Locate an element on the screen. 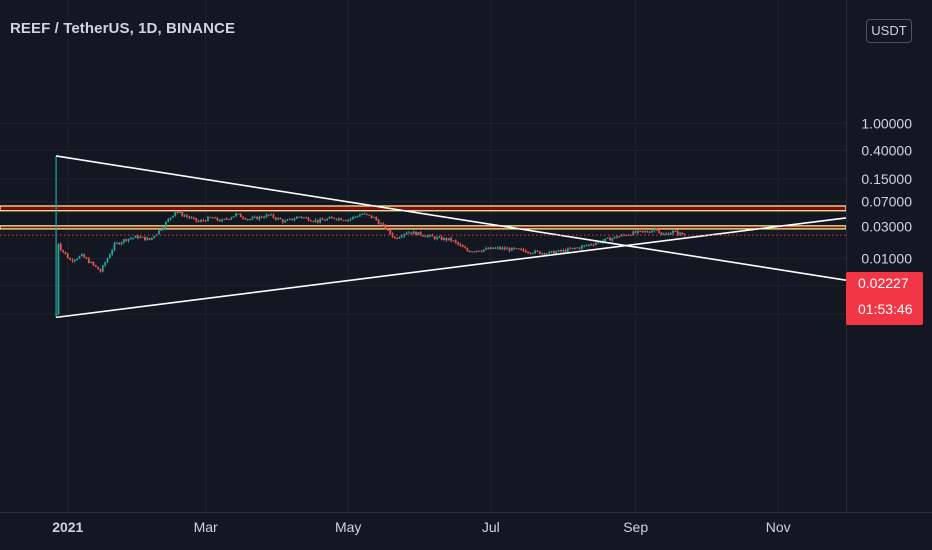  bar-countdown: 01:53:46 is located at coordinates (885, 309).